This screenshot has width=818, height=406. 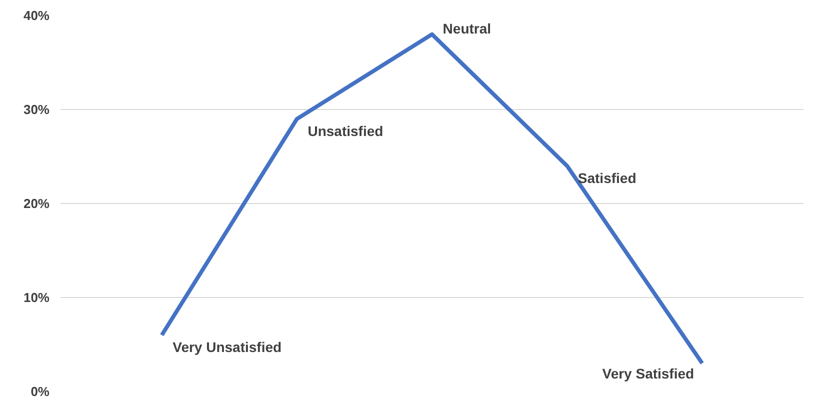 I want to click on x-tick-label: Neutral, so click(x=467, y=28).